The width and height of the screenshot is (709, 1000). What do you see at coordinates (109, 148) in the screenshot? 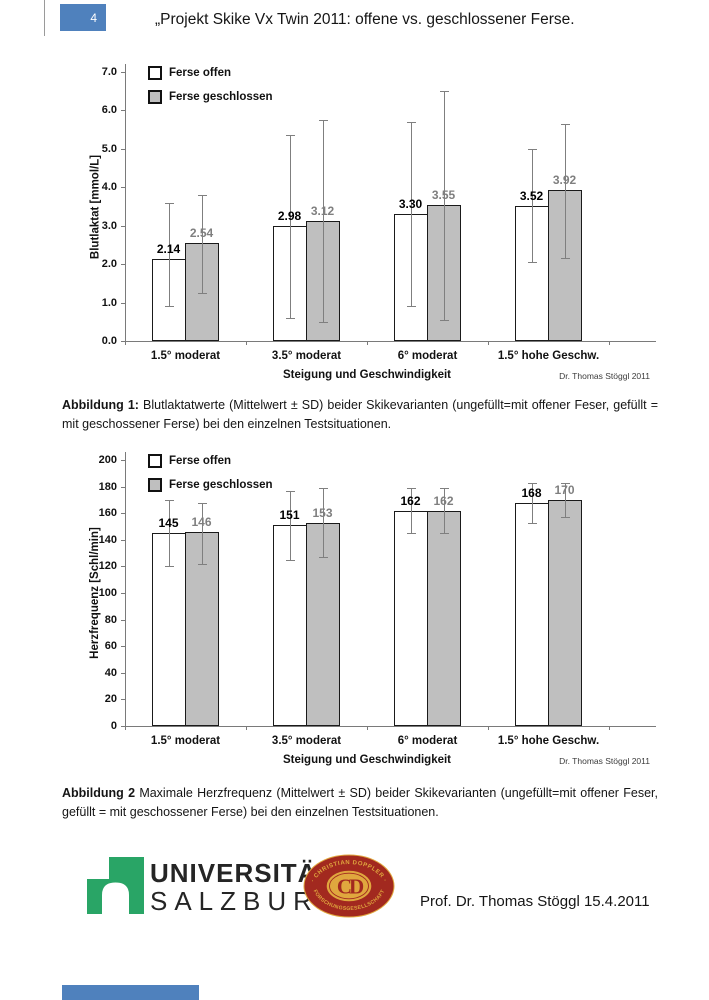
I see `y-tick-label: 5.0` at bounding box center [109, 148].